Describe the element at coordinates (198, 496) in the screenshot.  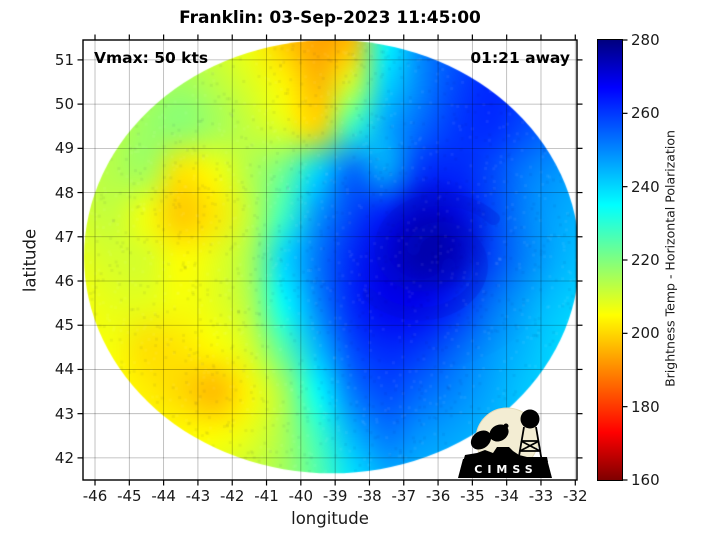
I see `x-tick-label: -43` at that location.